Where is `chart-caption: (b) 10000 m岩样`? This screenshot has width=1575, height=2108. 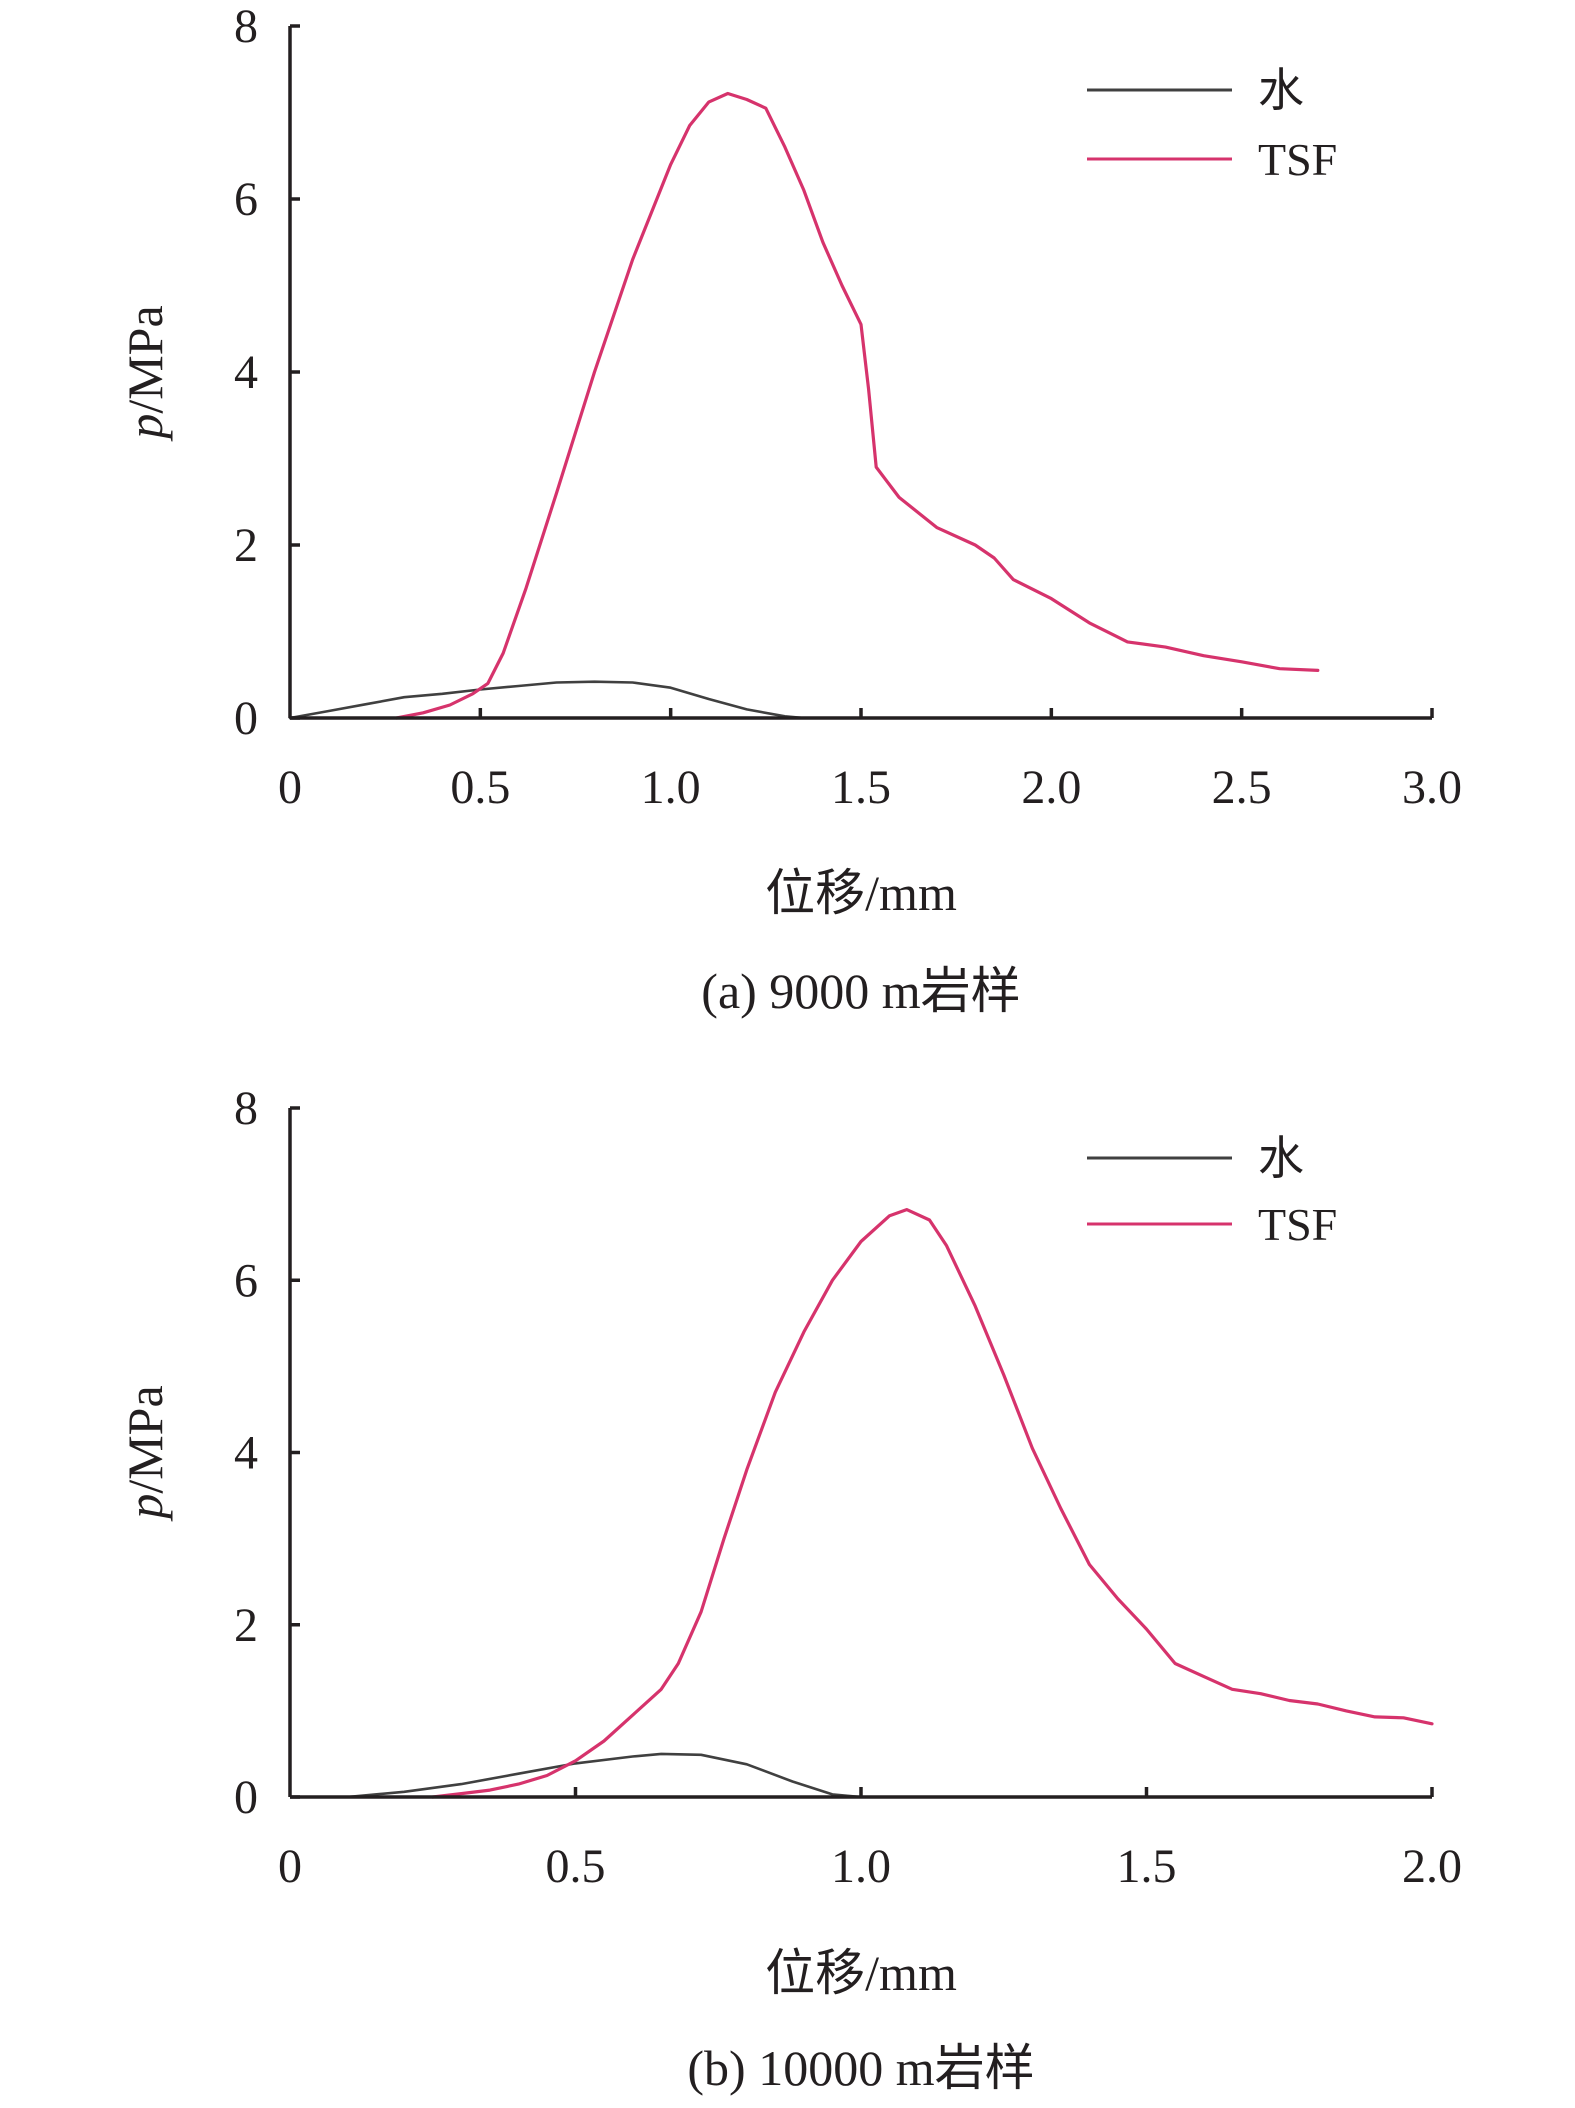
chart-caption: (b) 10000 m岩样 is located at coordinates (860, 2068).